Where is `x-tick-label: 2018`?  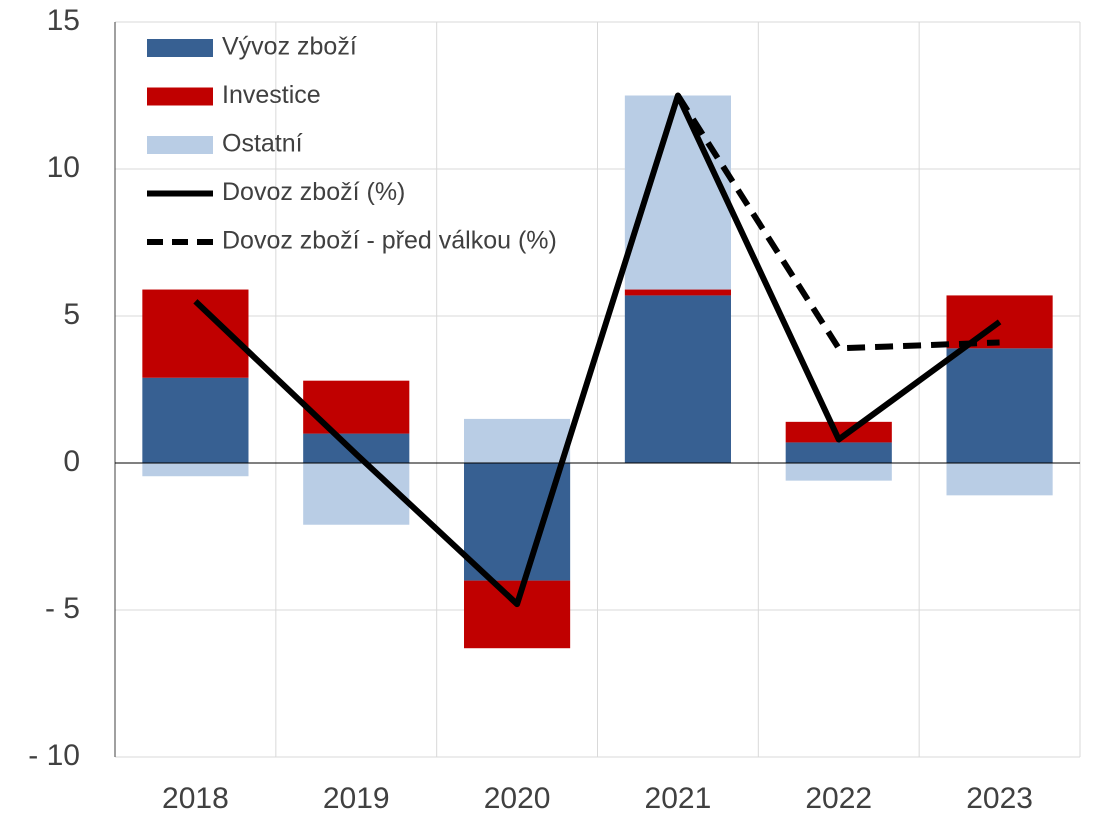
x-tick-label: 2018 is located at coordinates (195, 798).